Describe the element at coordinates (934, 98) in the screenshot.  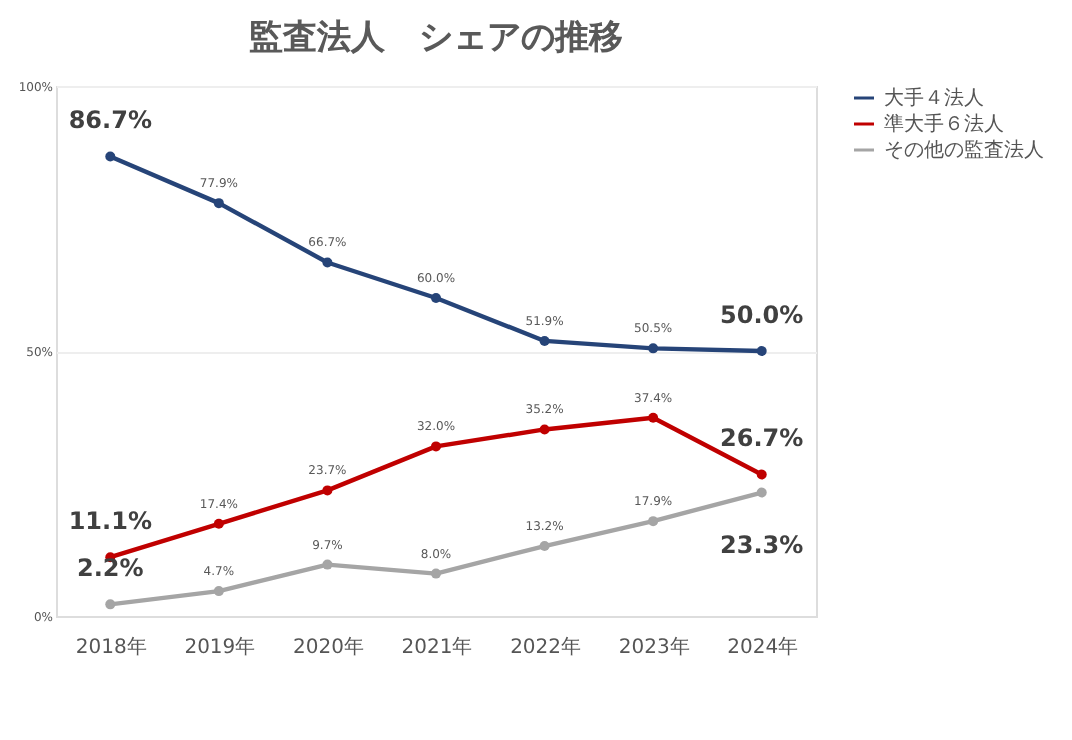
I see `legend-label: 大手４法人` at that location.